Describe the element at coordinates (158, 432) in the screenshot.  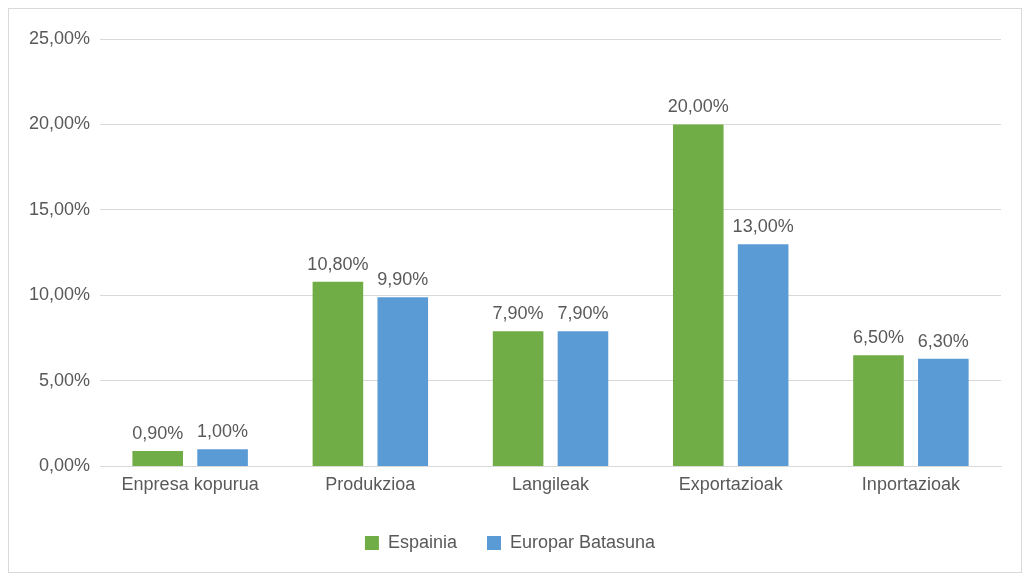
I see `data-label: 0,90%` at that location.